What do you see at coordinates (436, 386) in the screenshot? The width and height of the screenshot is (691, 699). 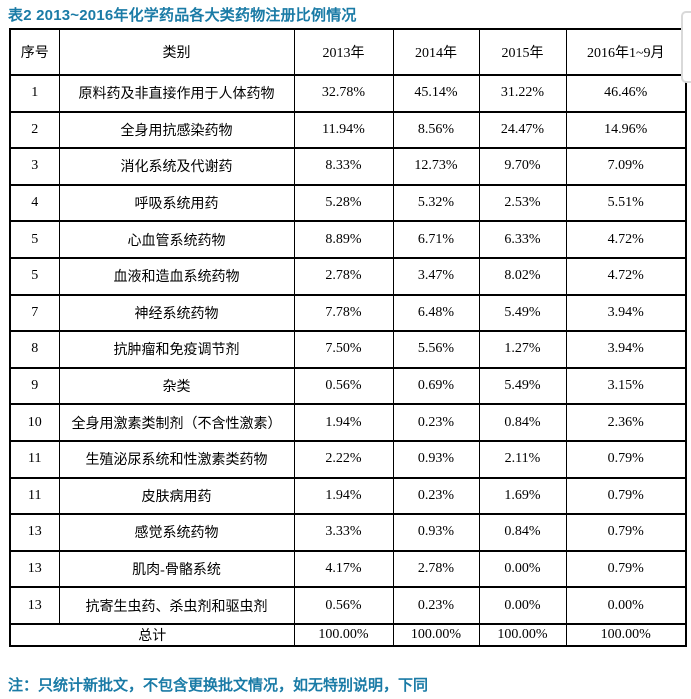 I see `value-cell: 0.69%` at bounding box center [436, 386].